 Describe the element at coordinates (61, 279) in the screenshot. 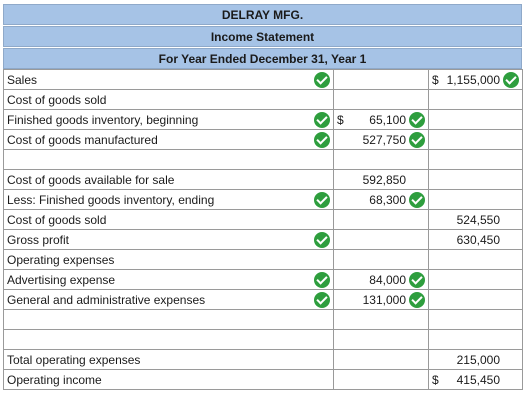

I see `row-label: Advertising expense` at that location.